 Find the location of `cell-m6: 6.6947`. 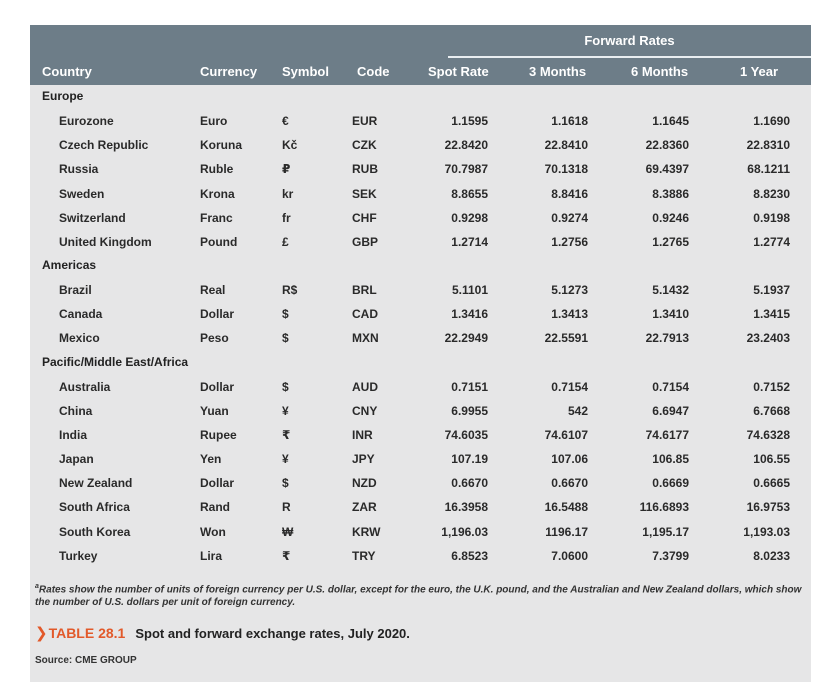

cell-m6: 6.6947 is located at coordinates (670, 410).